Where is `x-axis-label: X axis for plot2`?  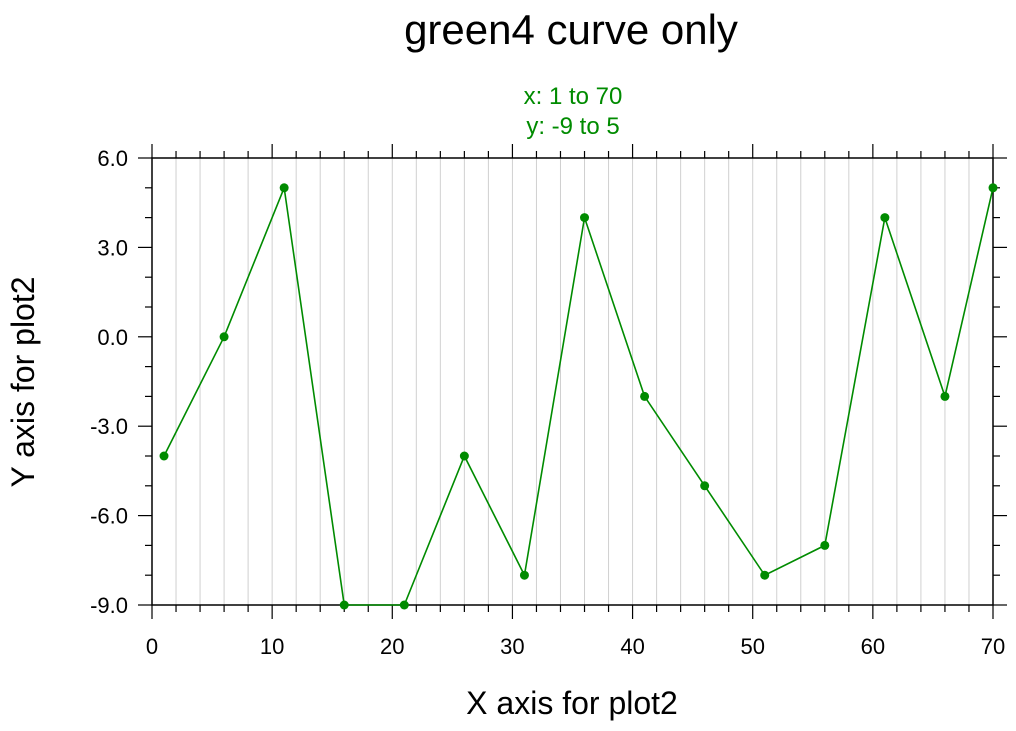 x-axis-label: X axis for plot2 is located at coordinates (572, 703).